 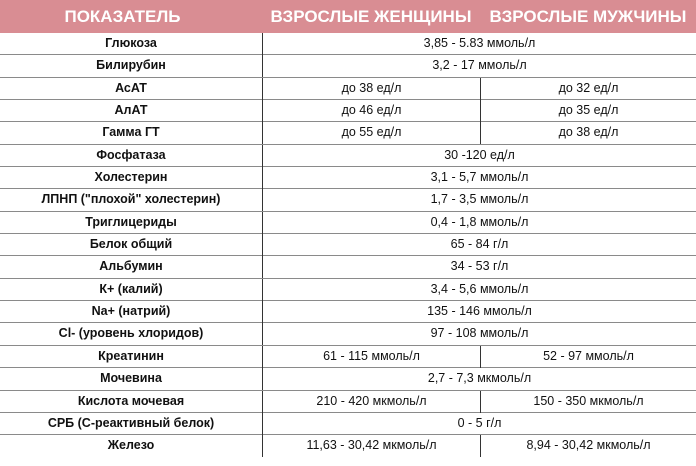 What do you see at coordinates (479, 155) in the screenshot?
I see `value-both: 30 -120 ед/л` at bounding box center [479, 155].